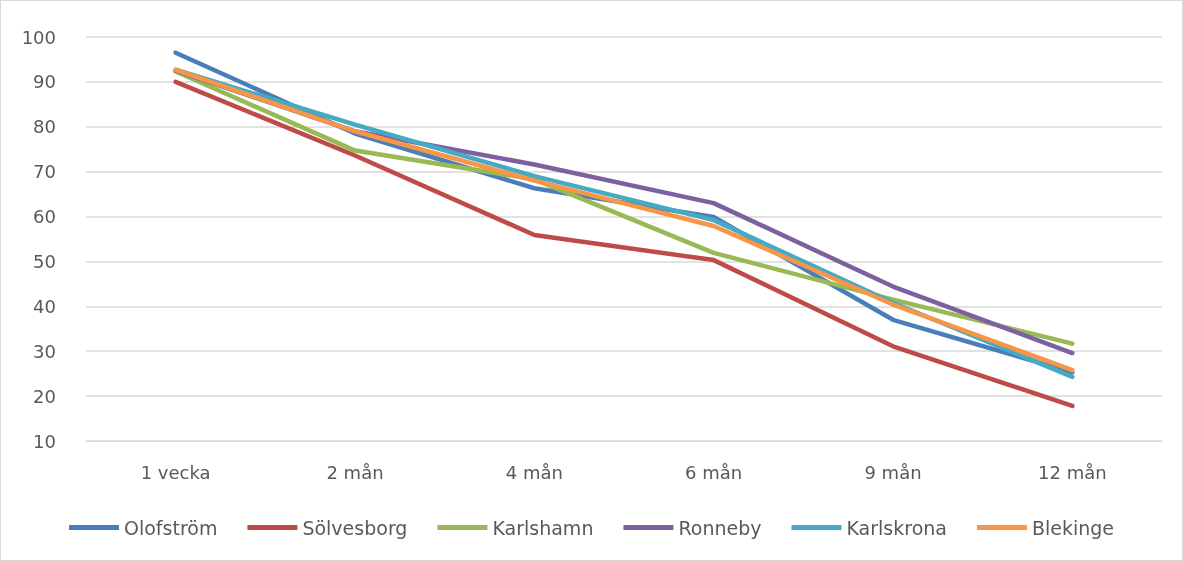 This screenshot has height=561, width=1183. What do you see at coordinates (44, 217) in the screenshot?
I see `y-tick-label: 60` at bounding box center [44, 217].